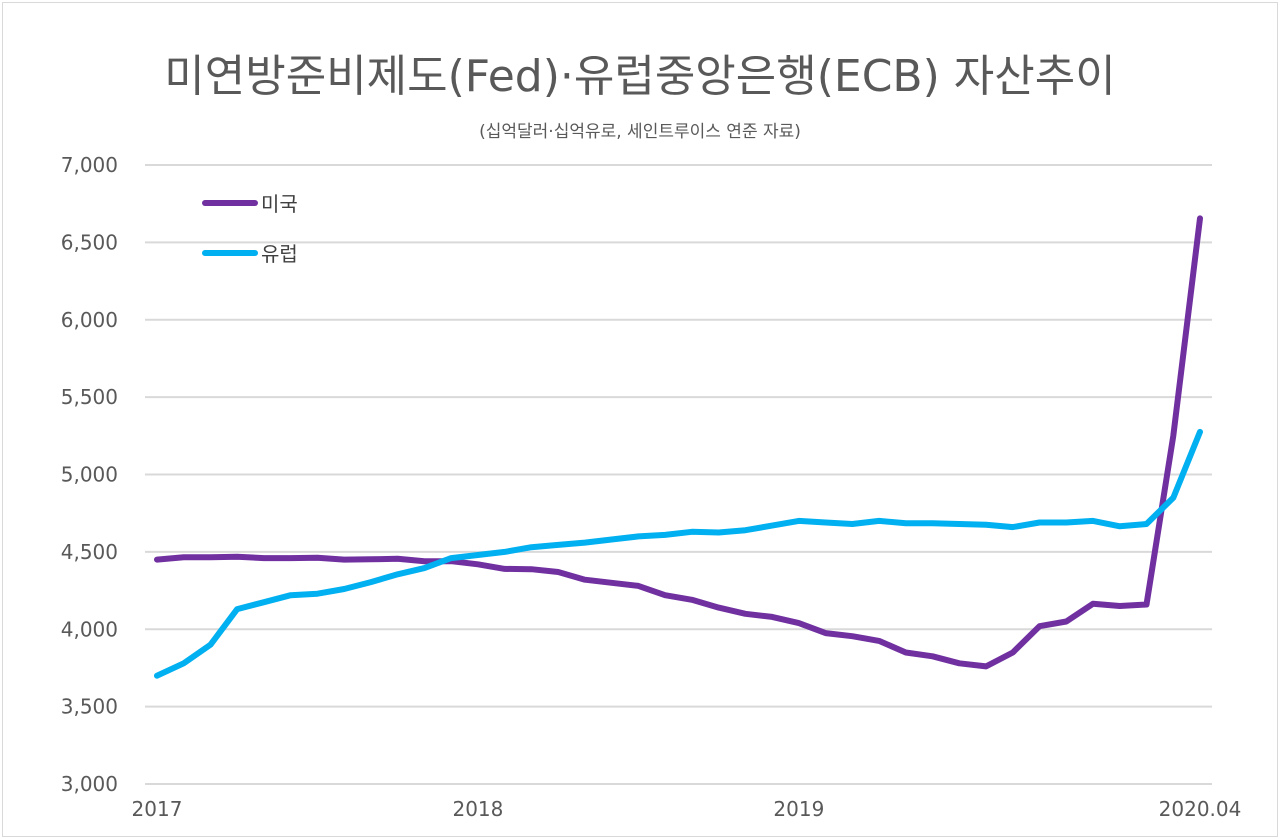 Image resolution: width=1280 pixels, height=839 pixels. What do you see at coordinates (477, 809) in the screenshot?
I see `x-tick-label: 2018` at bounding box center [477, 809].